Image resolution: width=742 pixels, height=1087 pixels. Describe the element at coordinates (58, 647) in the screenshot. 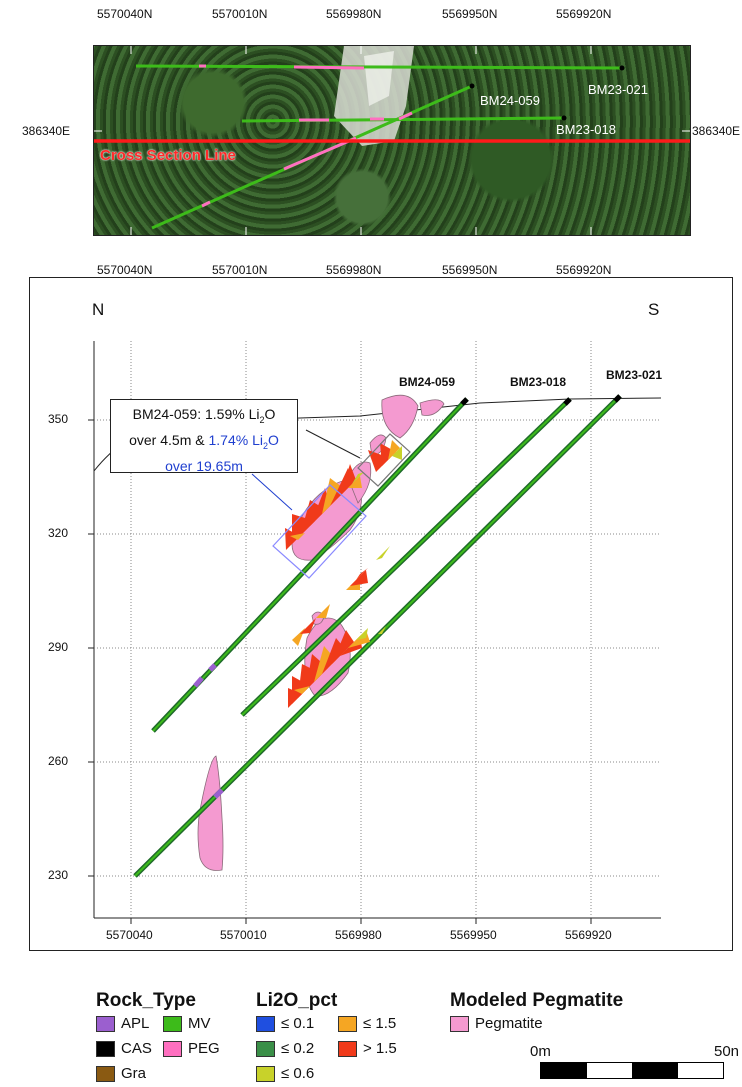

I see `y-tick-290: 290` at that location.